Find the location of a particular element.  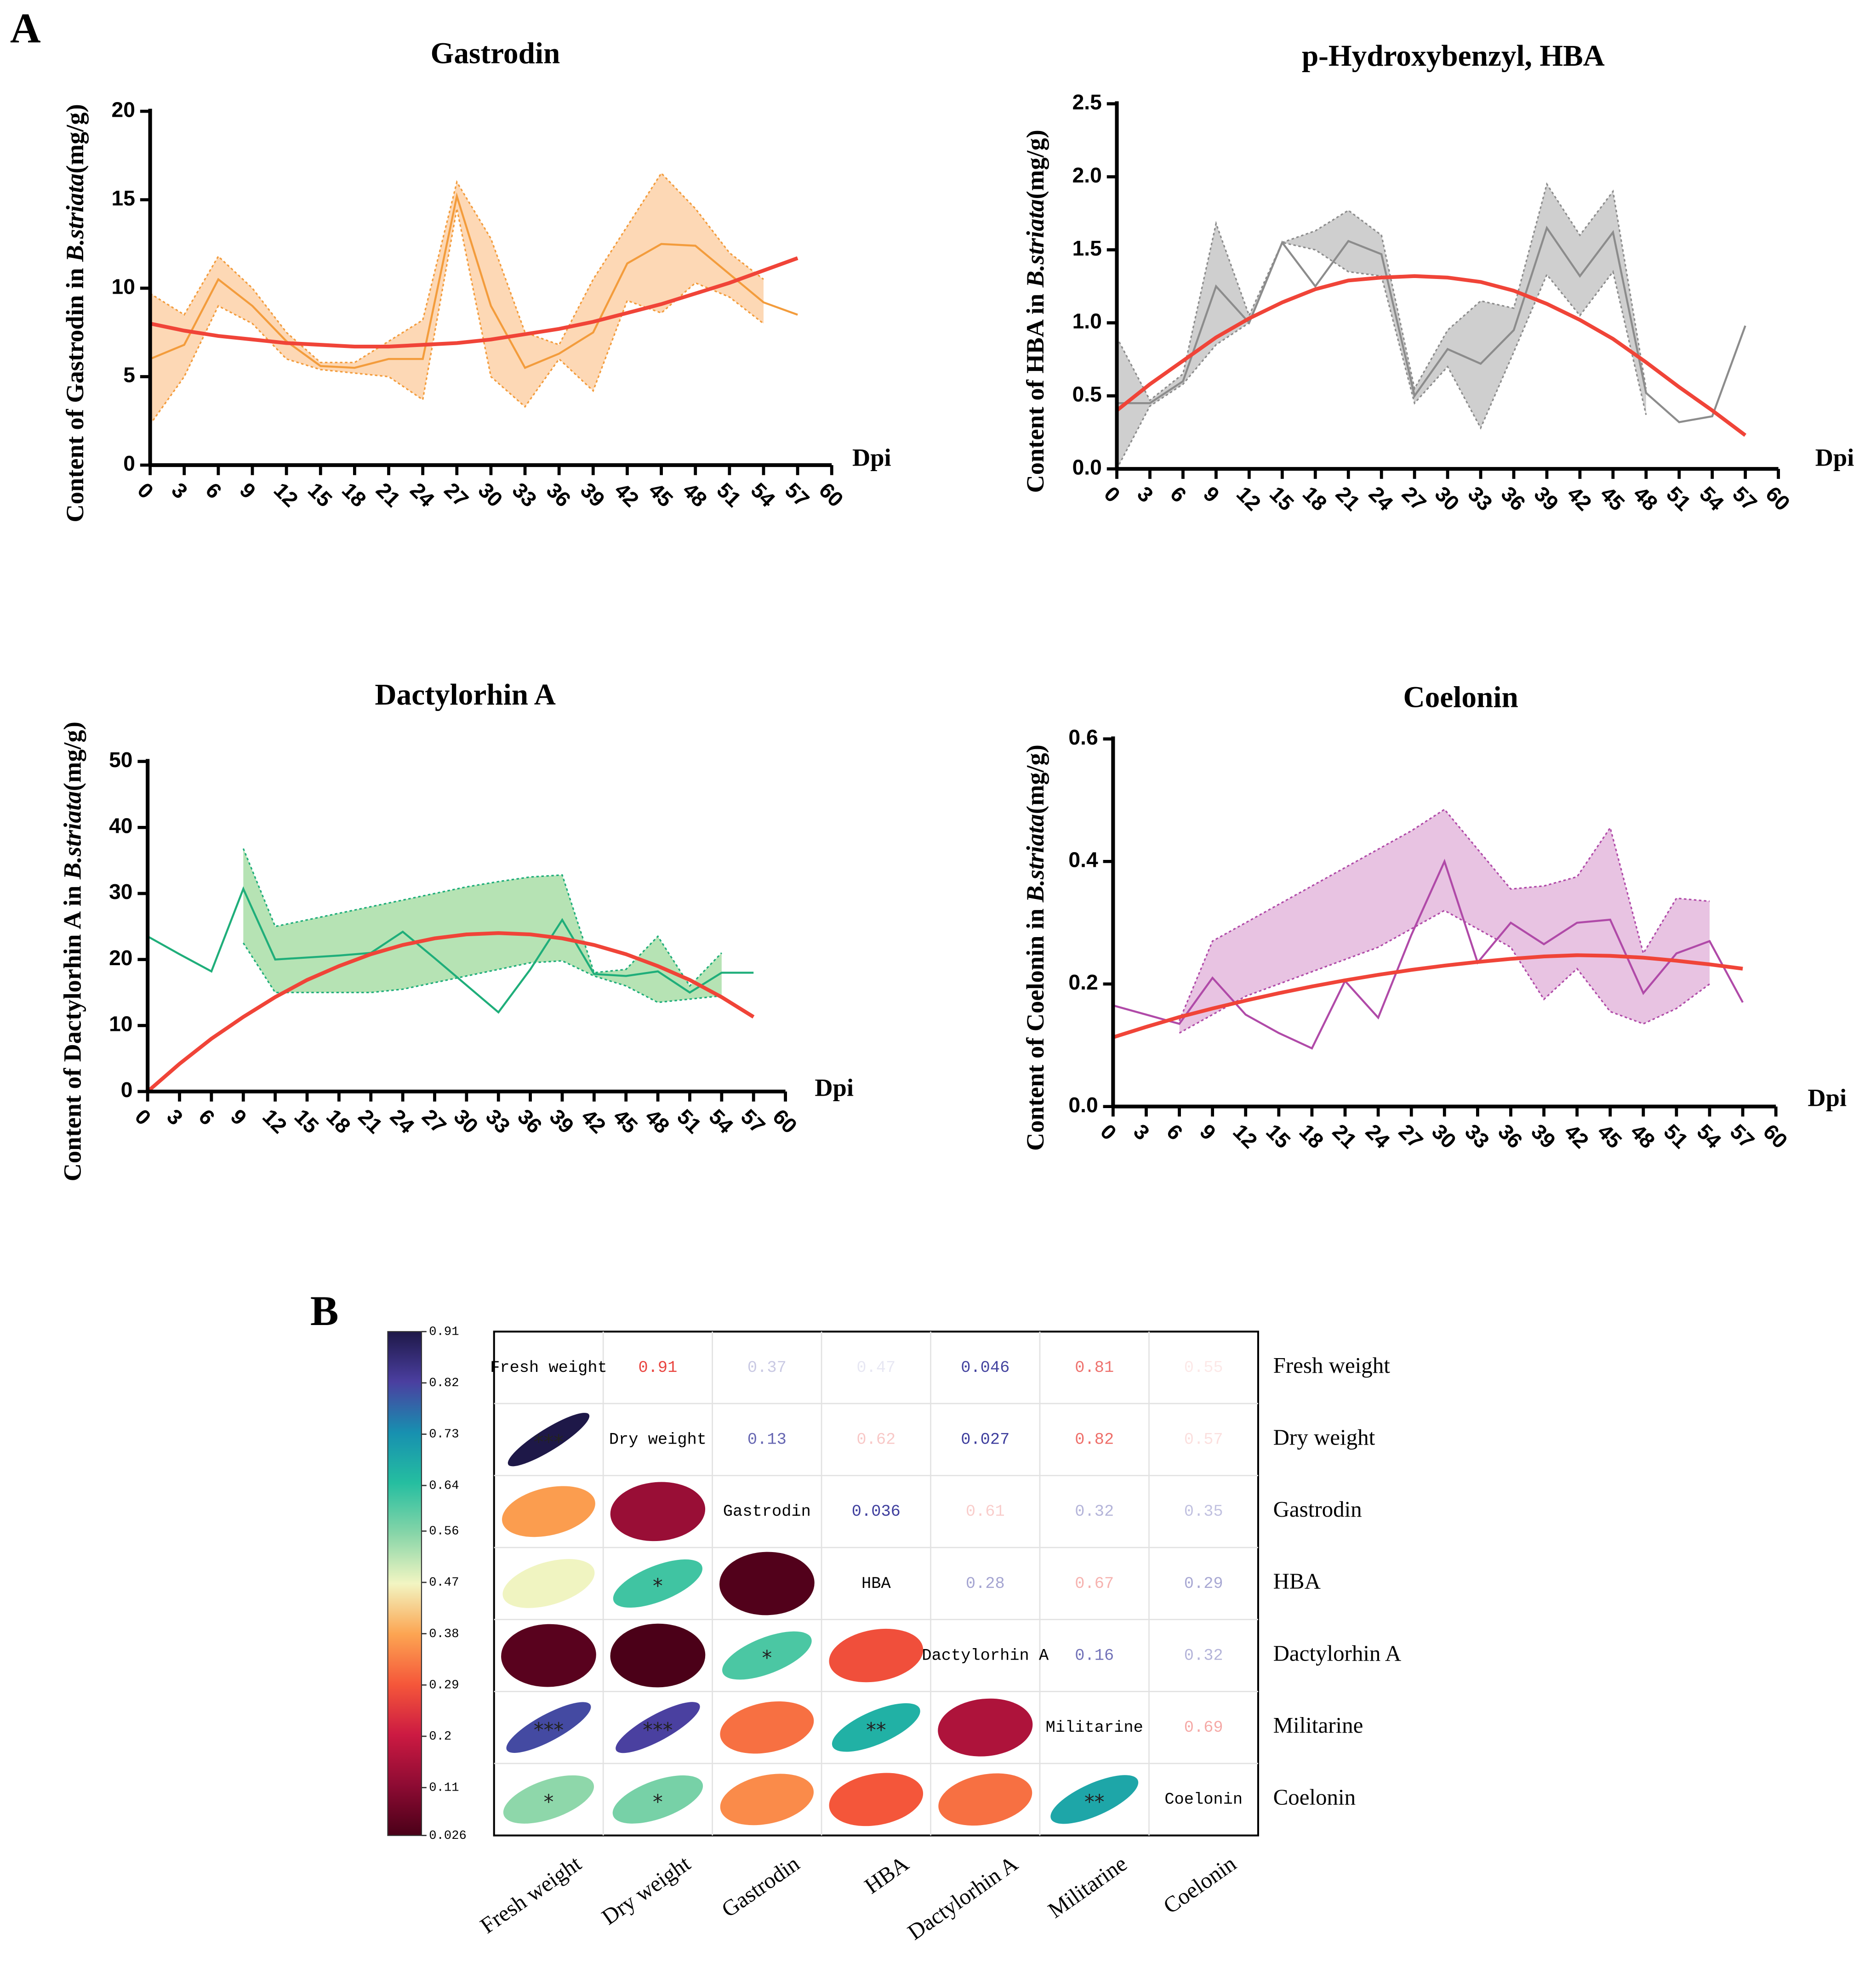

y-axis-label: Content of Gastrodin in B.striata(mg/g) is located at coordinates (75, 313).